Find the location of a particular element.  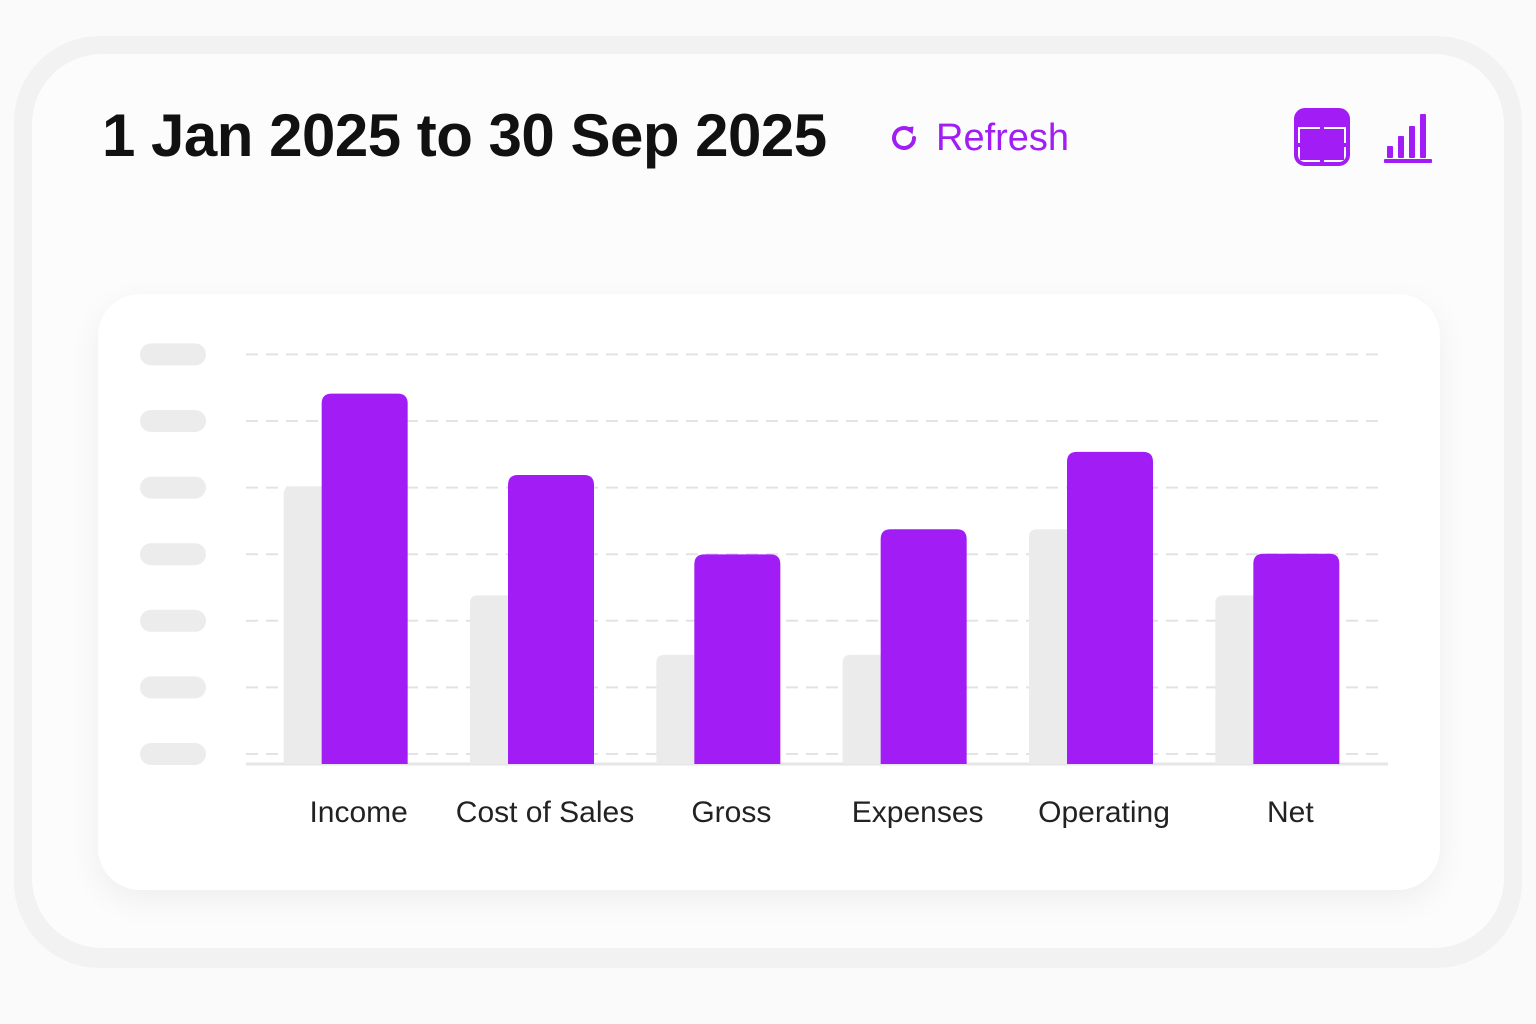

table-view-button is located at coordinates (1322, 137).